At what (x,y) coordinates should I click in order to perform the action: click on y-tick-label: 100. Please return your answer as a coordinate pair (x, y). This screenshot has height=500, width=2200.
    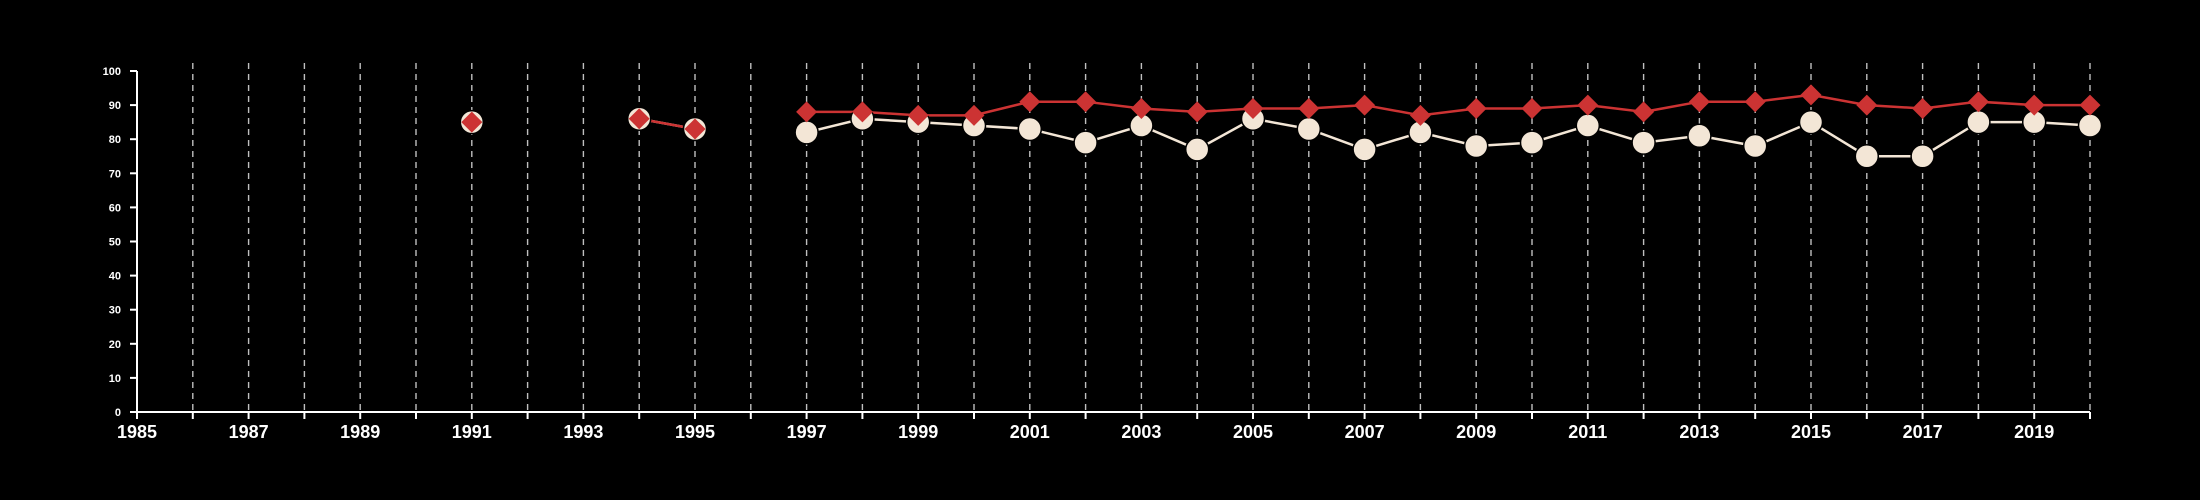
    Looking at the image, I should click on (112, 72).